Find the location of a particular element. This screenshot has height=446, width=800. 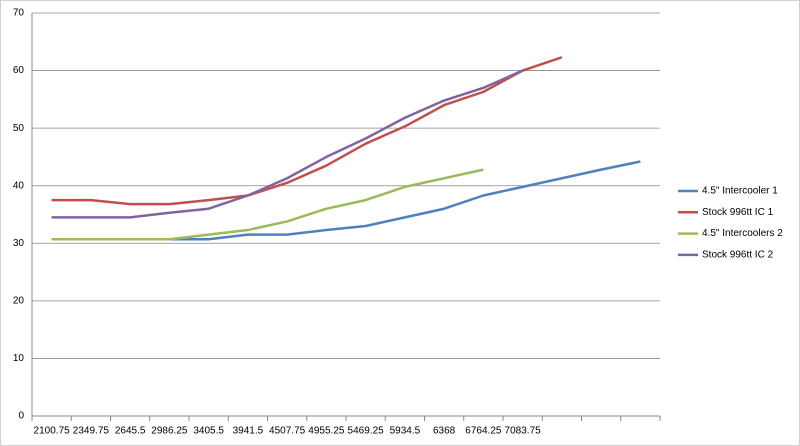

y-tick-label: 40 is located at coordinates (19, 185).